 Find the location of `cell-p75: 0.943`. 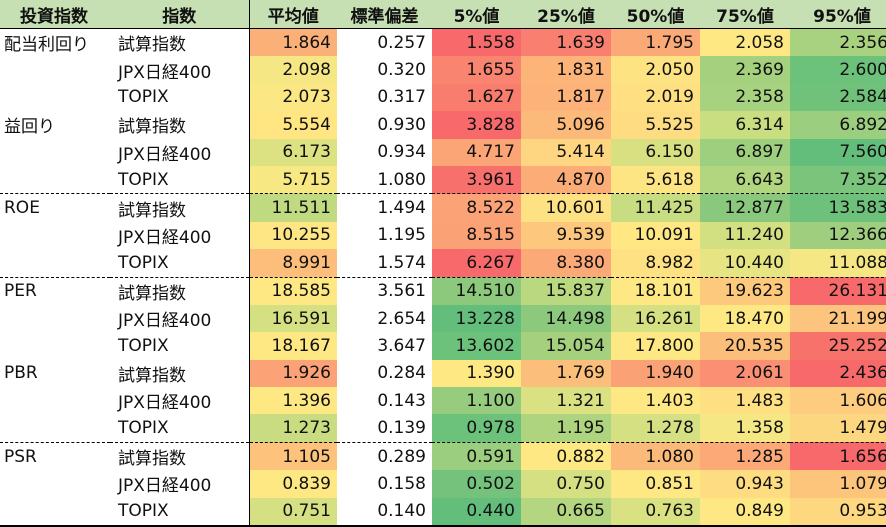

cell-p75: 0.943 is located at coordinates (745, 484).